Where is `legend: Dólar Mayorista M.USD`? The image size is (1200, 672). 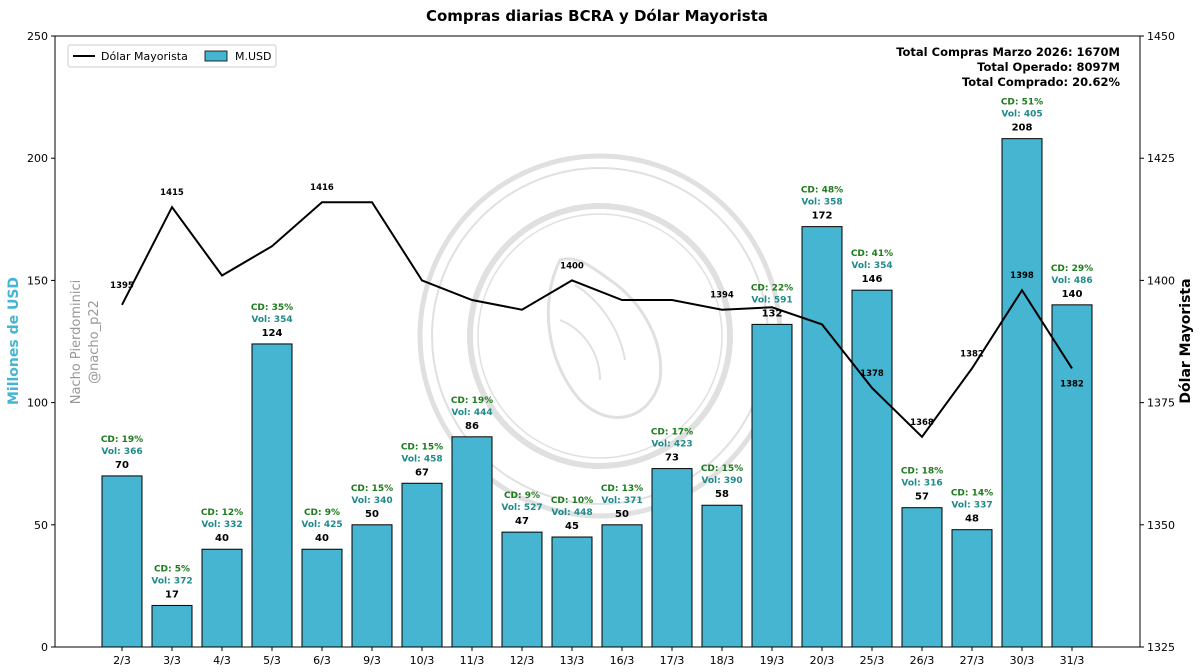
legend: Dólar Mayorista M.USD is located at coordinates (172, 56).